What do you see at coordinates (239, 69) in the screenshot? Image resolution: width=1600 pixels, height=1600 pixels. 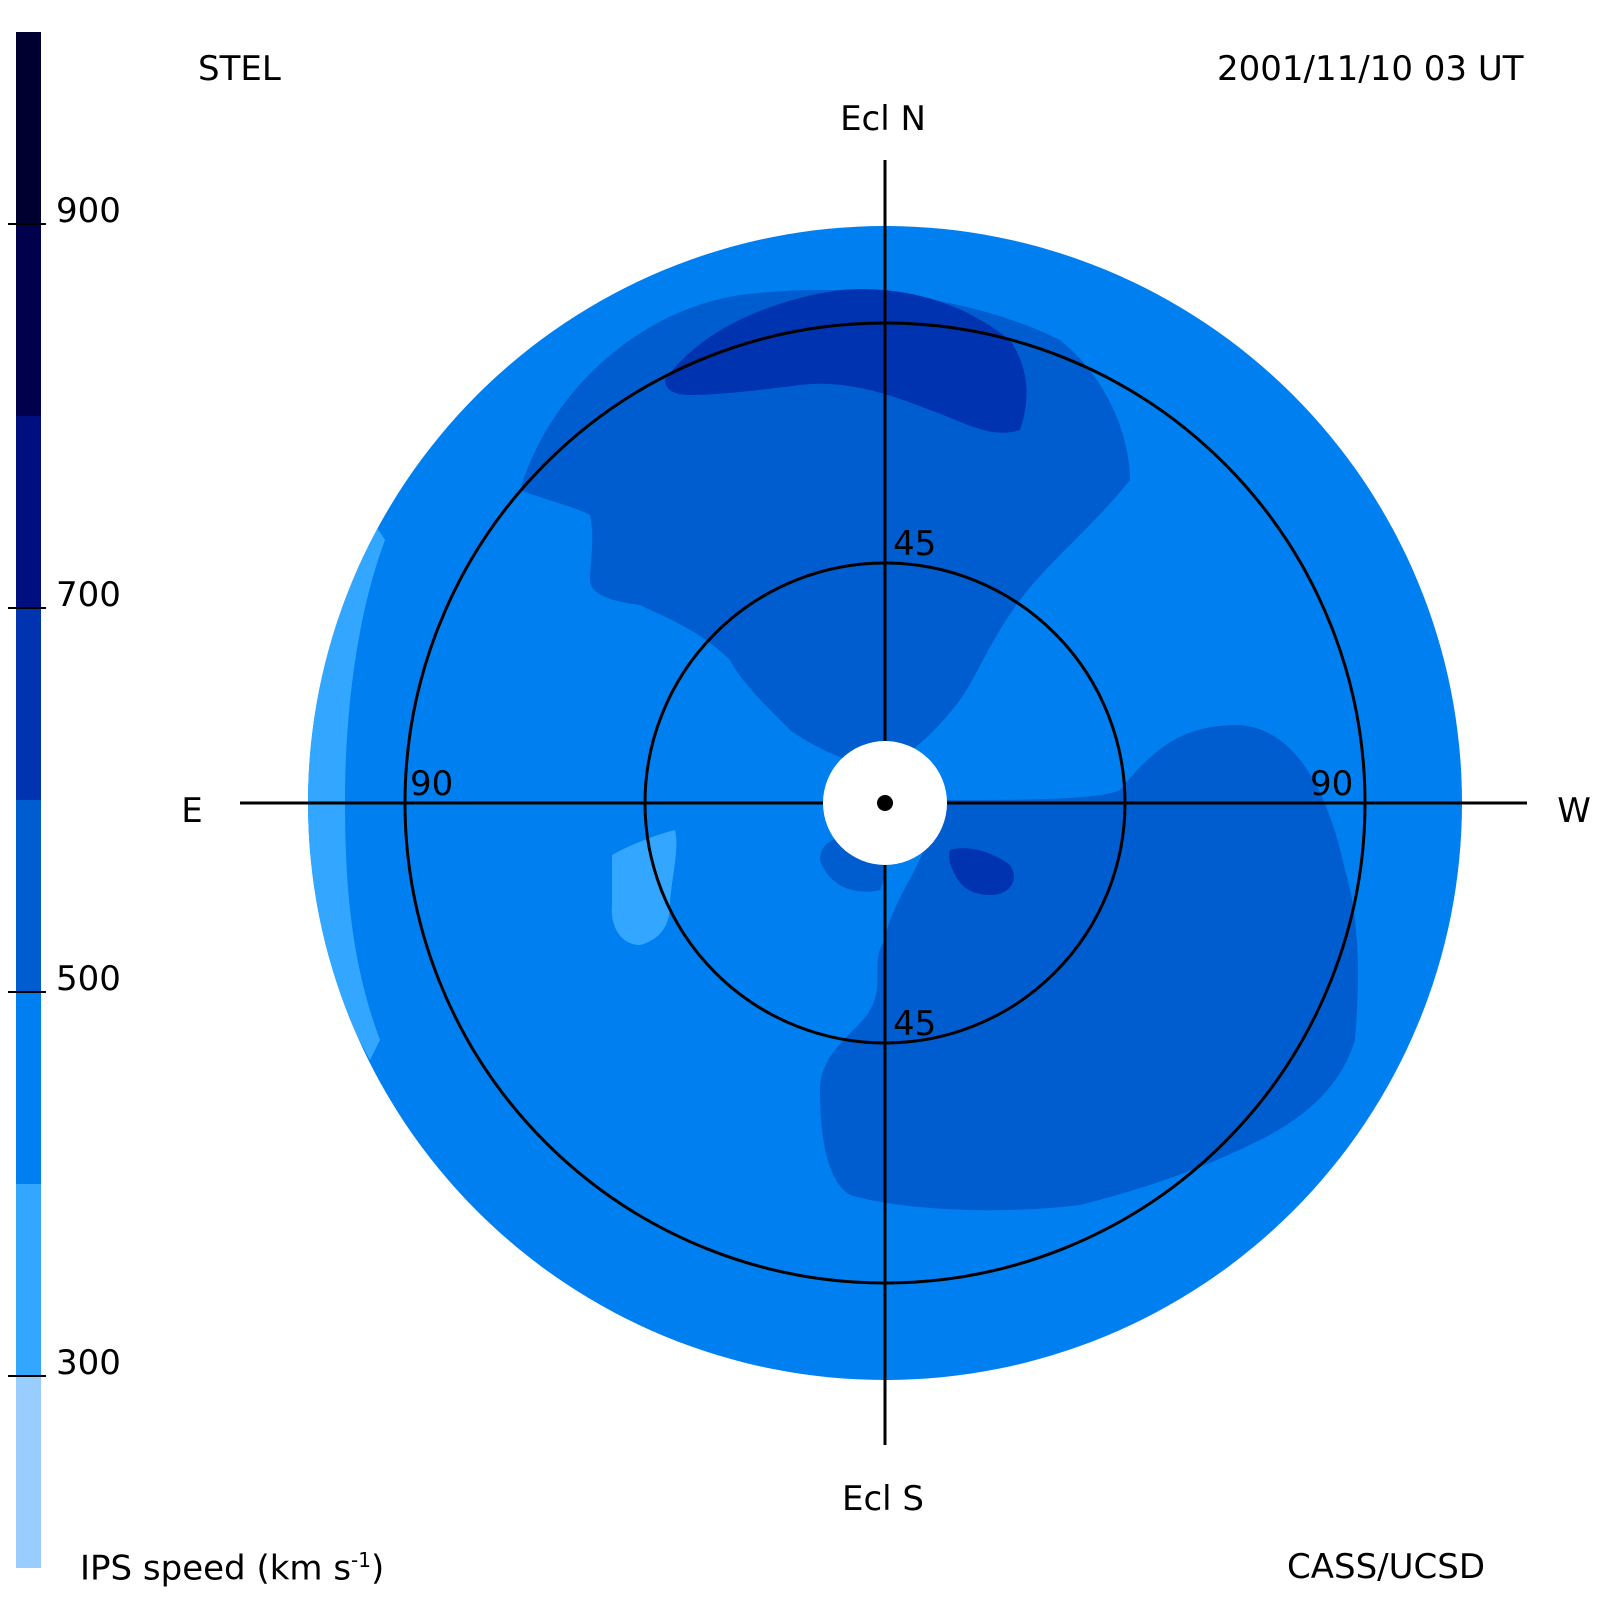 I see `source-label: STEL` at bounding box center [239, 69].